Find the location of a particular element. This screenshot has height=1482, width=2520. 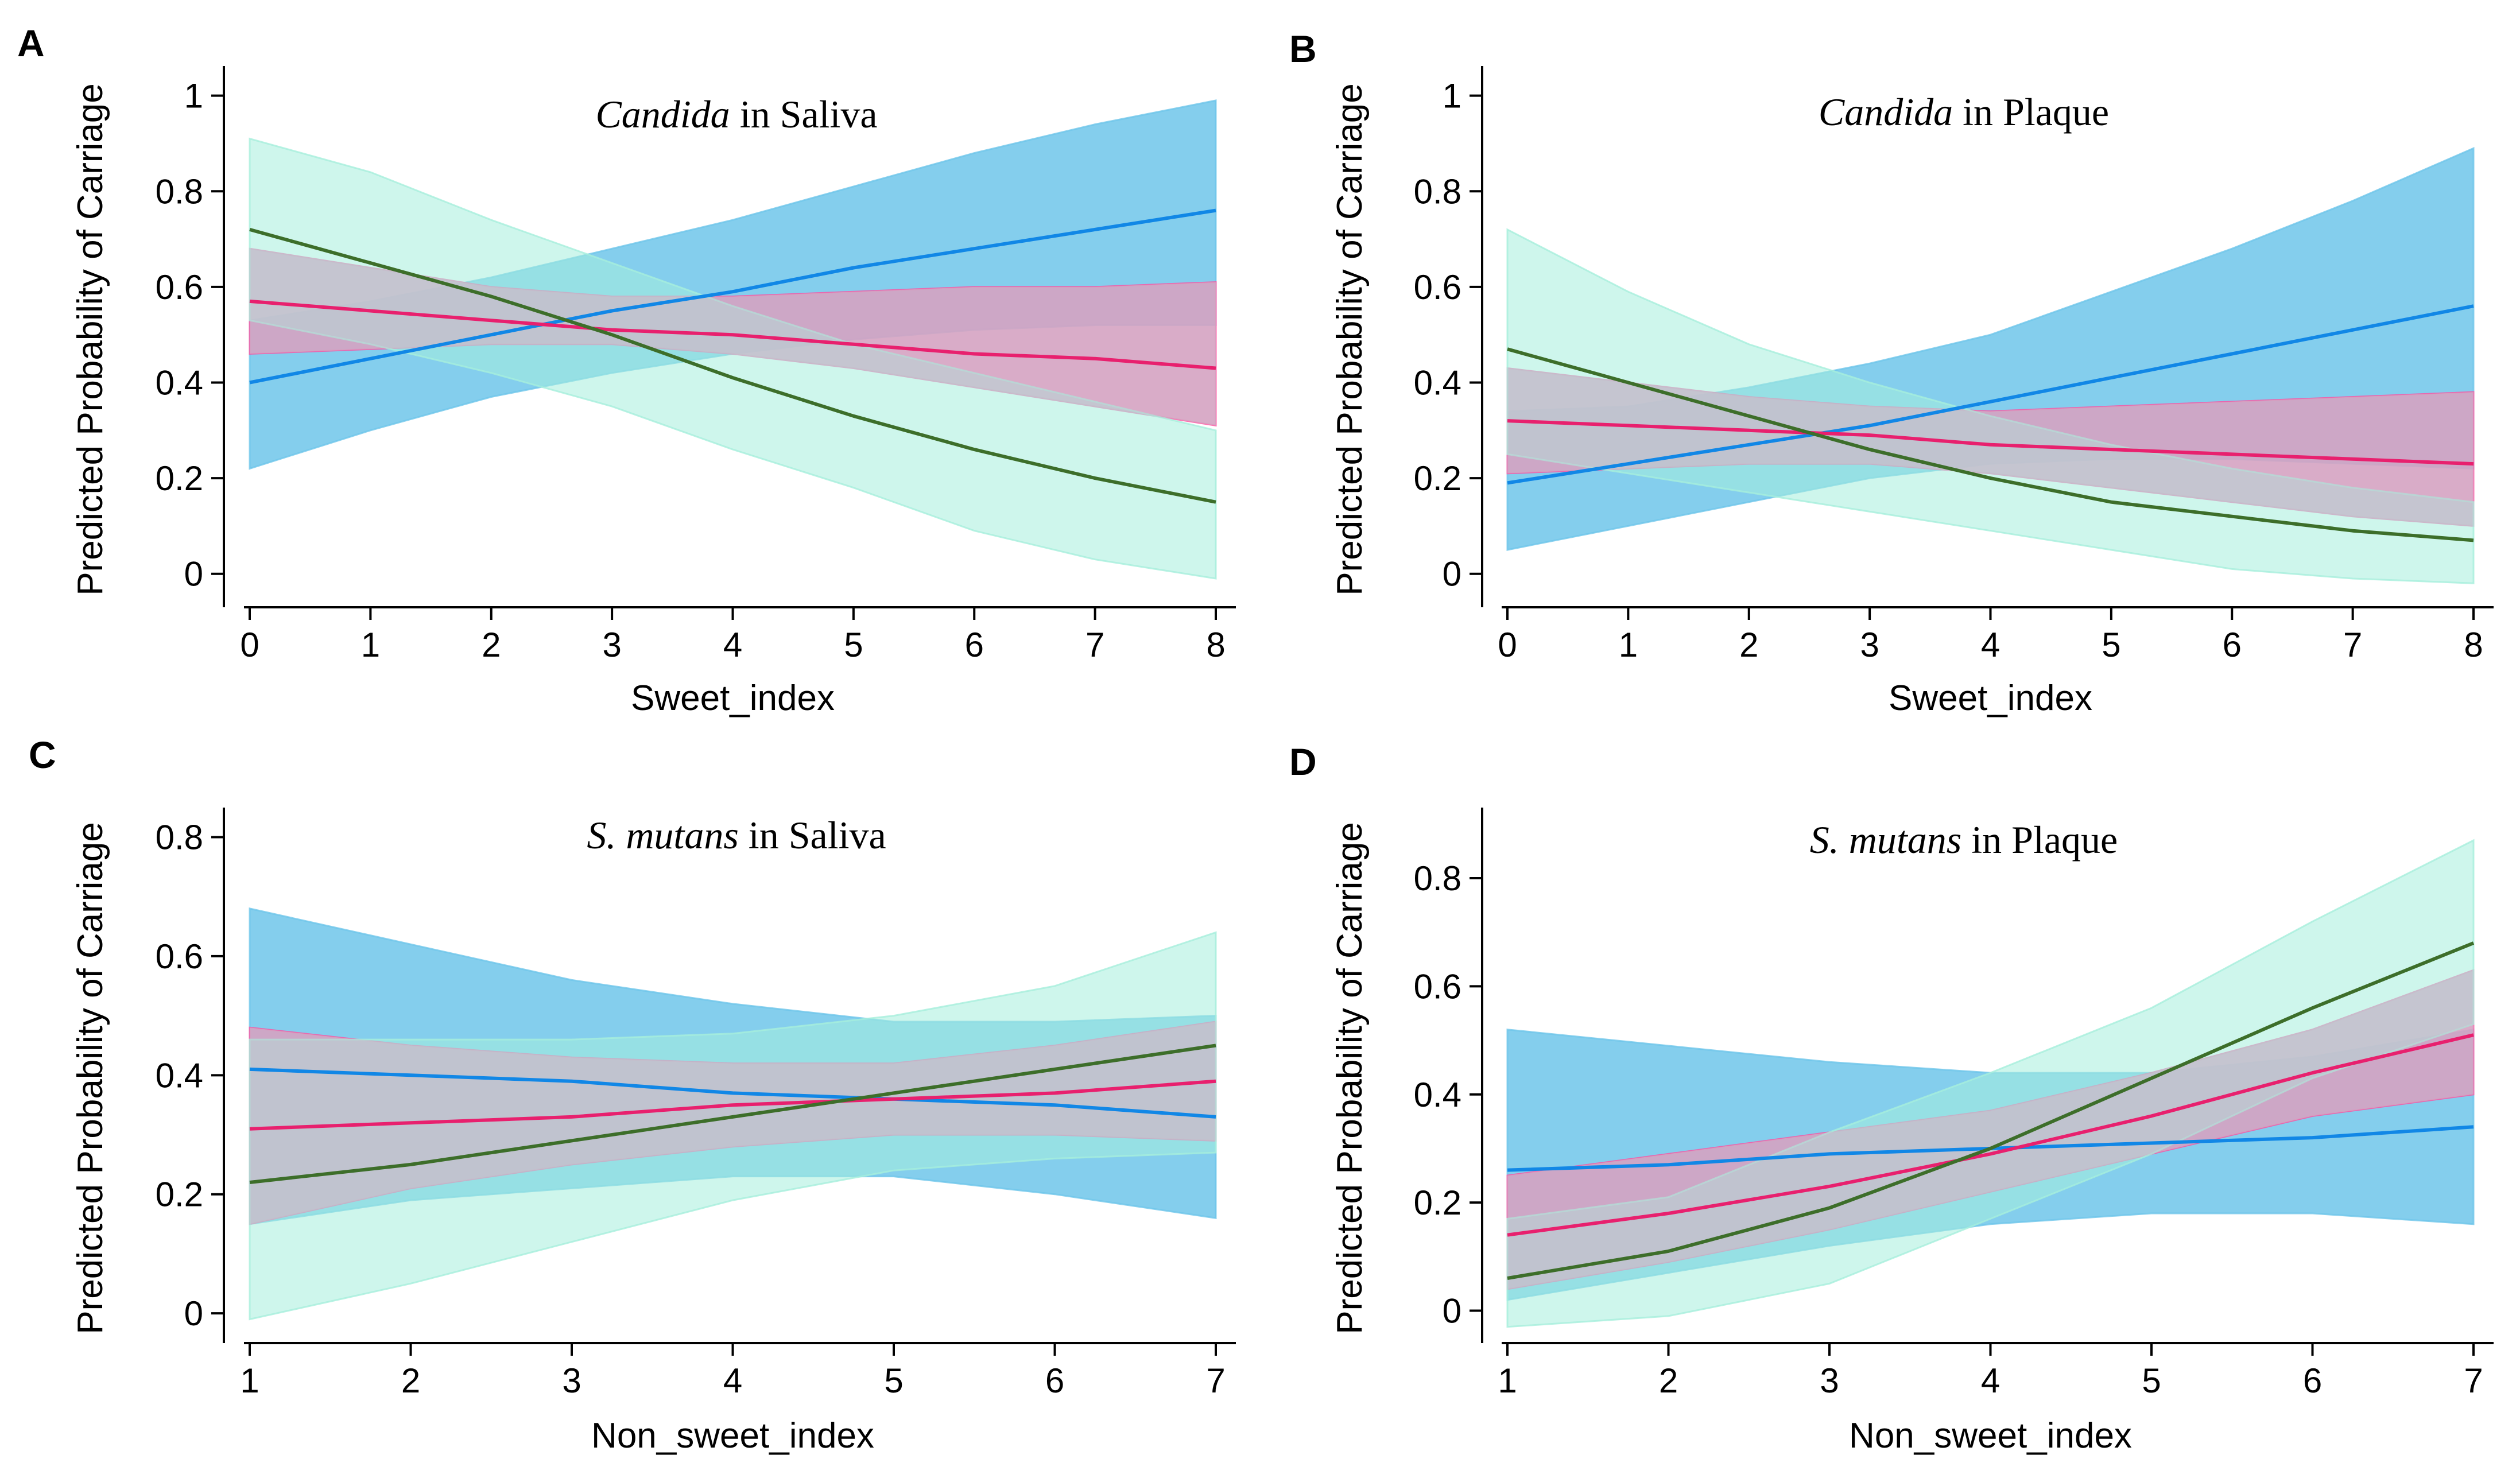

chart-title: S. mutans in Saliva is located at coordinates (736, 835).